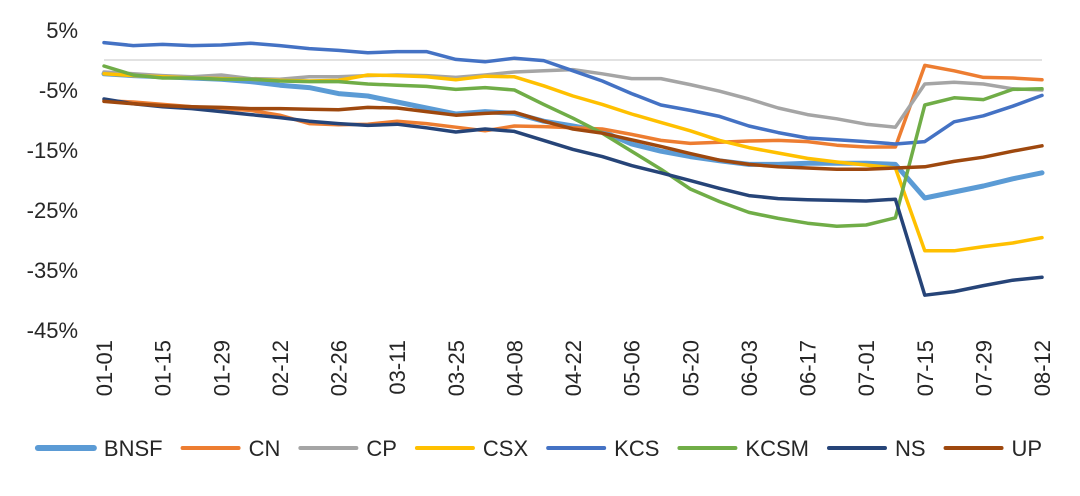 Image resolution: width=1080 pixels, height=496 pixels. What do you see at coordinates (514, 368) in the screenshot?
I see `x-tick-label: 04-08` at bounding box center [514, 368].